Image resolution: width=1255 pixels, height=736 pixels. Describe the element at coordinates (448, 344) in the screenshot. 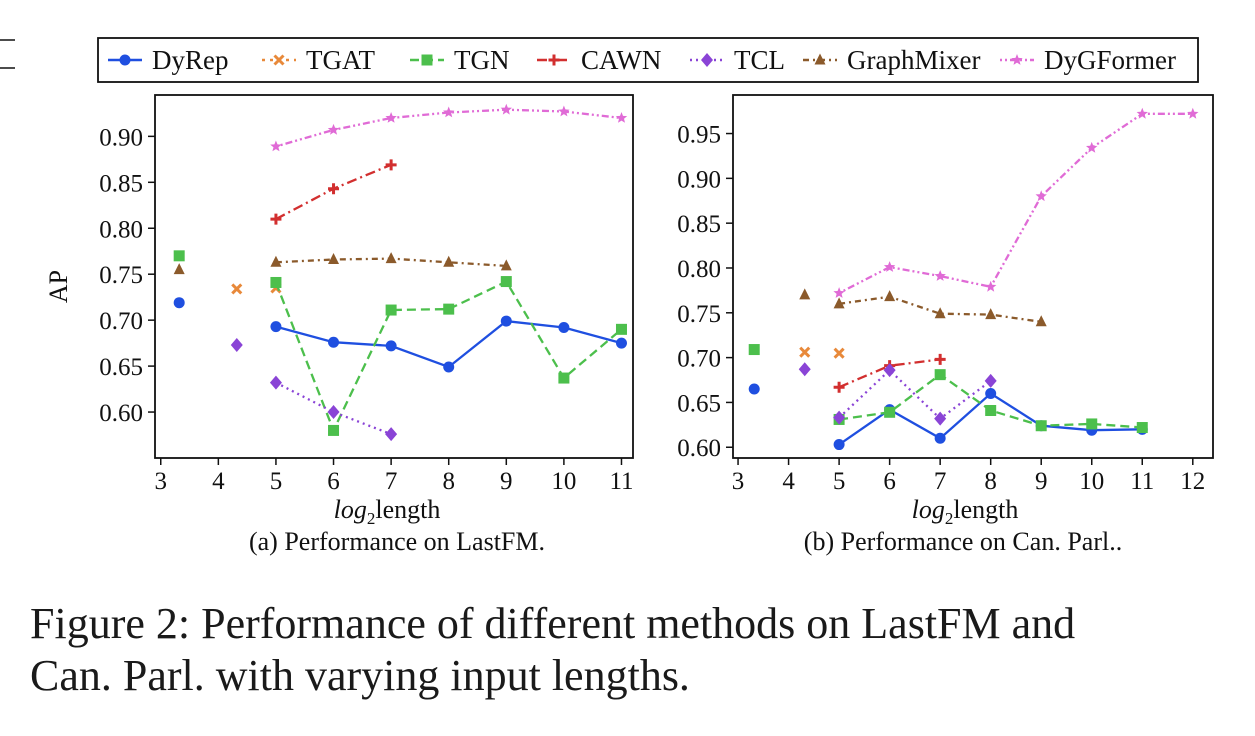

I see `series-line-dyrep` at that location.